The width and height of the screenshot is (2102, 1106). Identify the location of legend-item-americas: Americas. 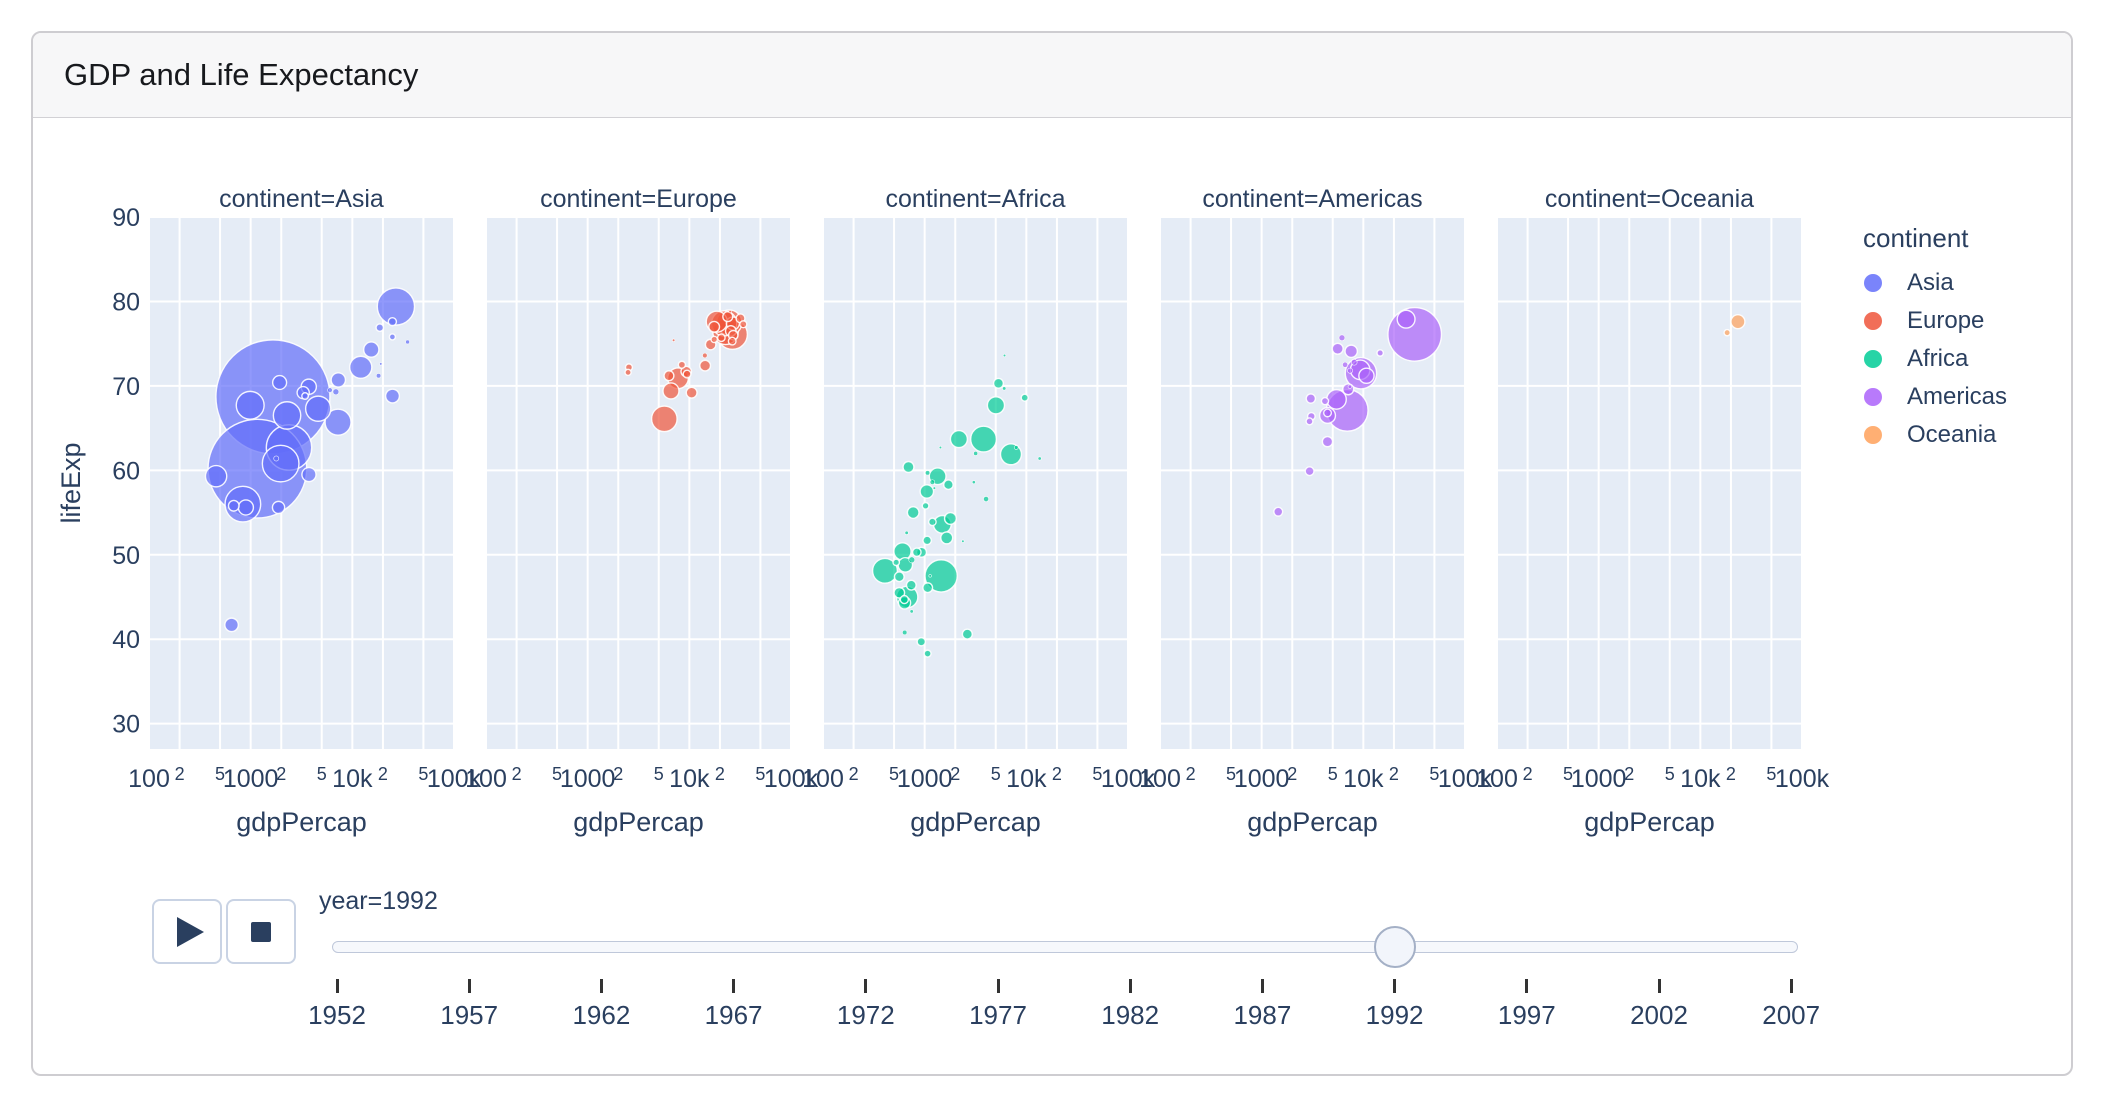
(1963, 397).